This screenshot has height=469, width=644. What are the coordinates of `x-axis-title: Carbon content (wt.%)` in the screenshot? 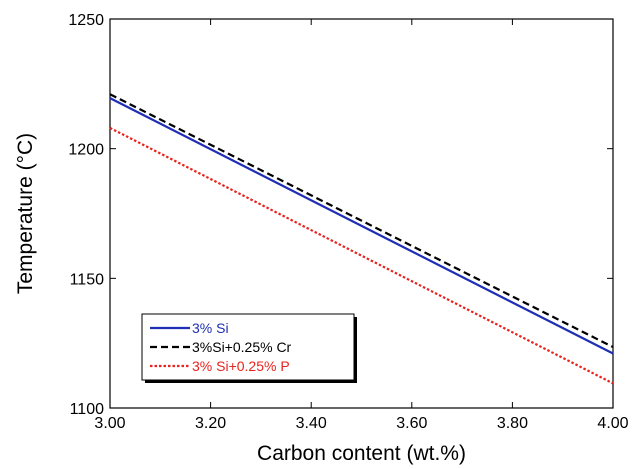 It's located at (361, 453).